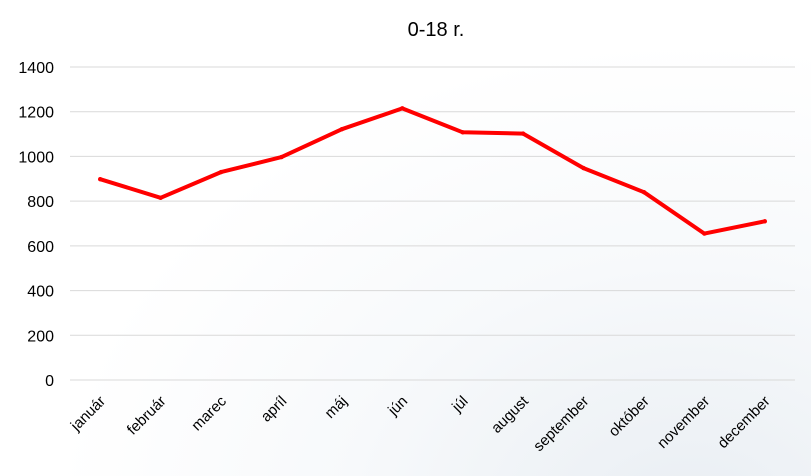 Image resolution: width=811 pixels, height=476 pixels. I want to click on y-tick-label: 0, so click(49, 381).